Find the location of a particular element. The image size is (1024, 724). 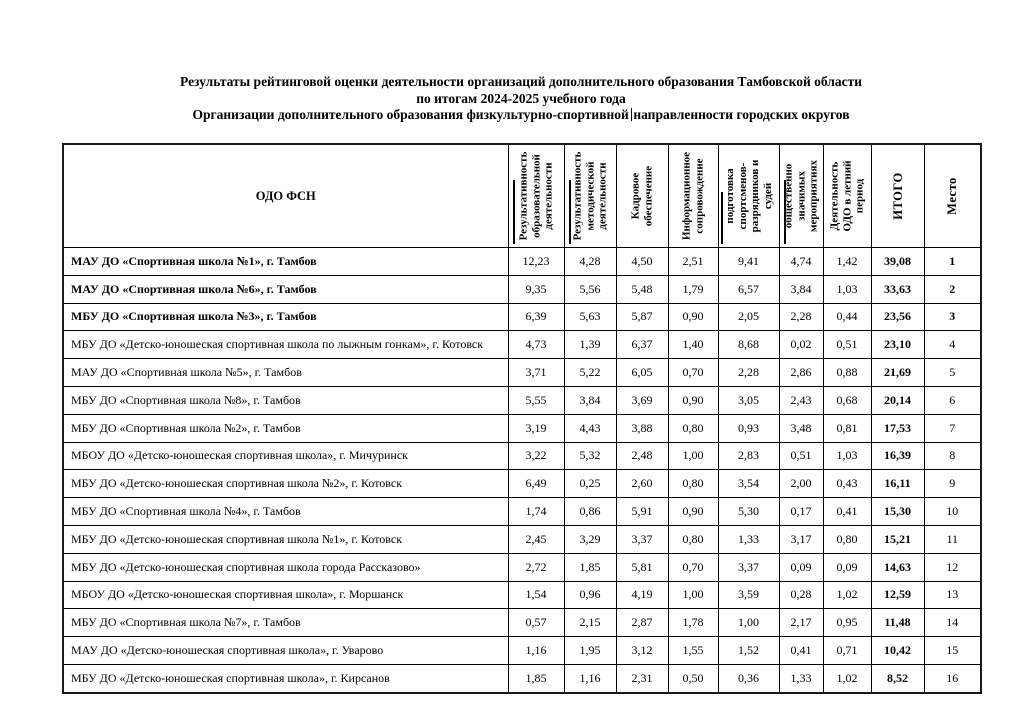

score-value-4: 0,80 is located at coordinates (693, 539).